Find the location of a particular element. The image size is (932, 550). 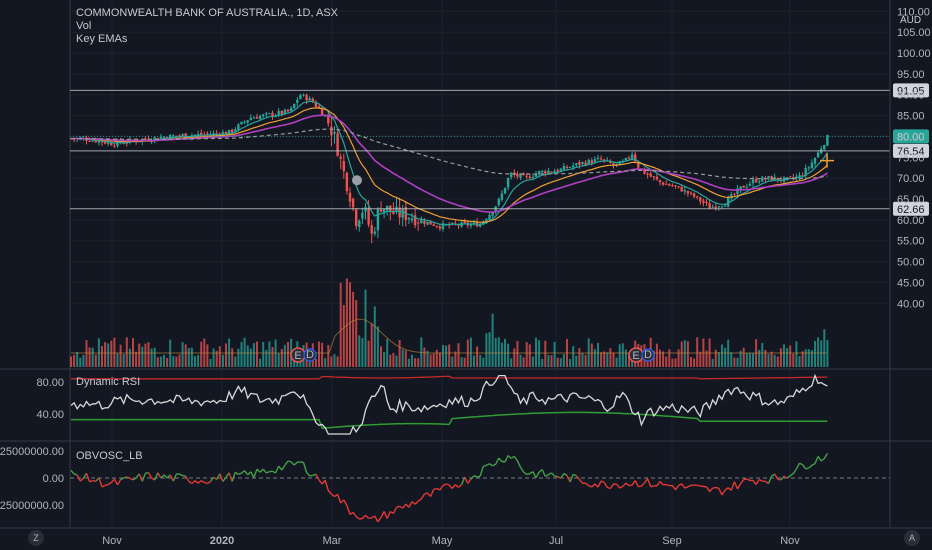

obv-legend: OBVOSC_LB is located at coordinates (109, 456).